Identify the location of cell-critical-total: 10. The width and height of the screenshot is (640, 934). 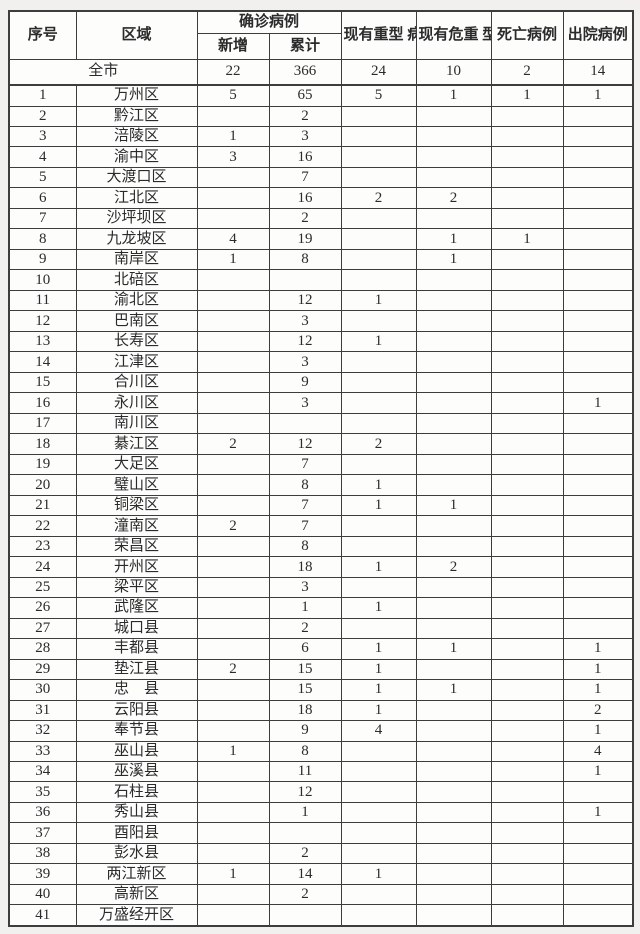
(453, 72).